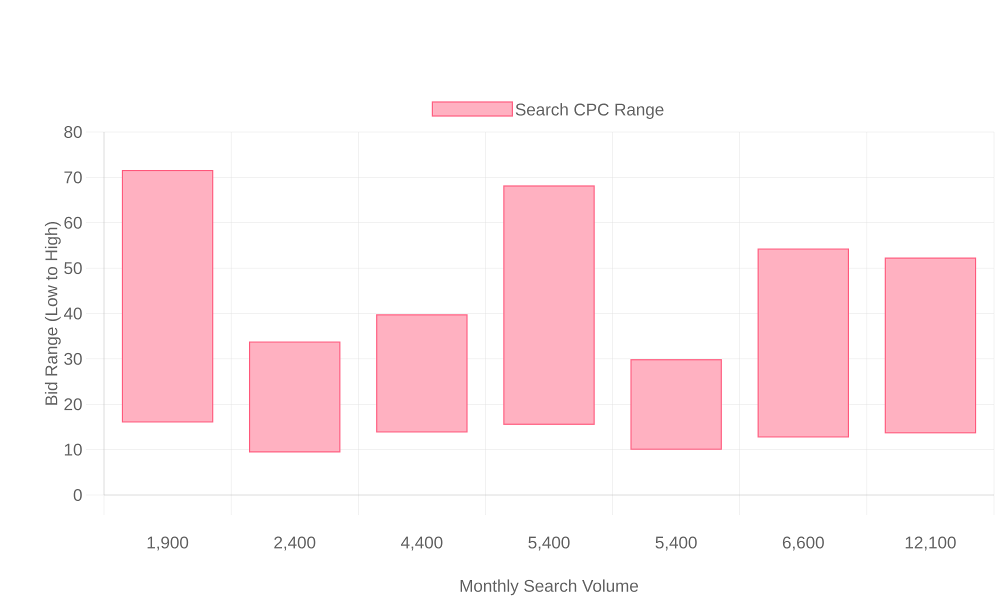 The width and height of the screenshot is (1000, 600). What do you see at coordinates (295, 543) in the screenshot?
I see `x-tick-label: 2,400` at bounding box center [295, 543].